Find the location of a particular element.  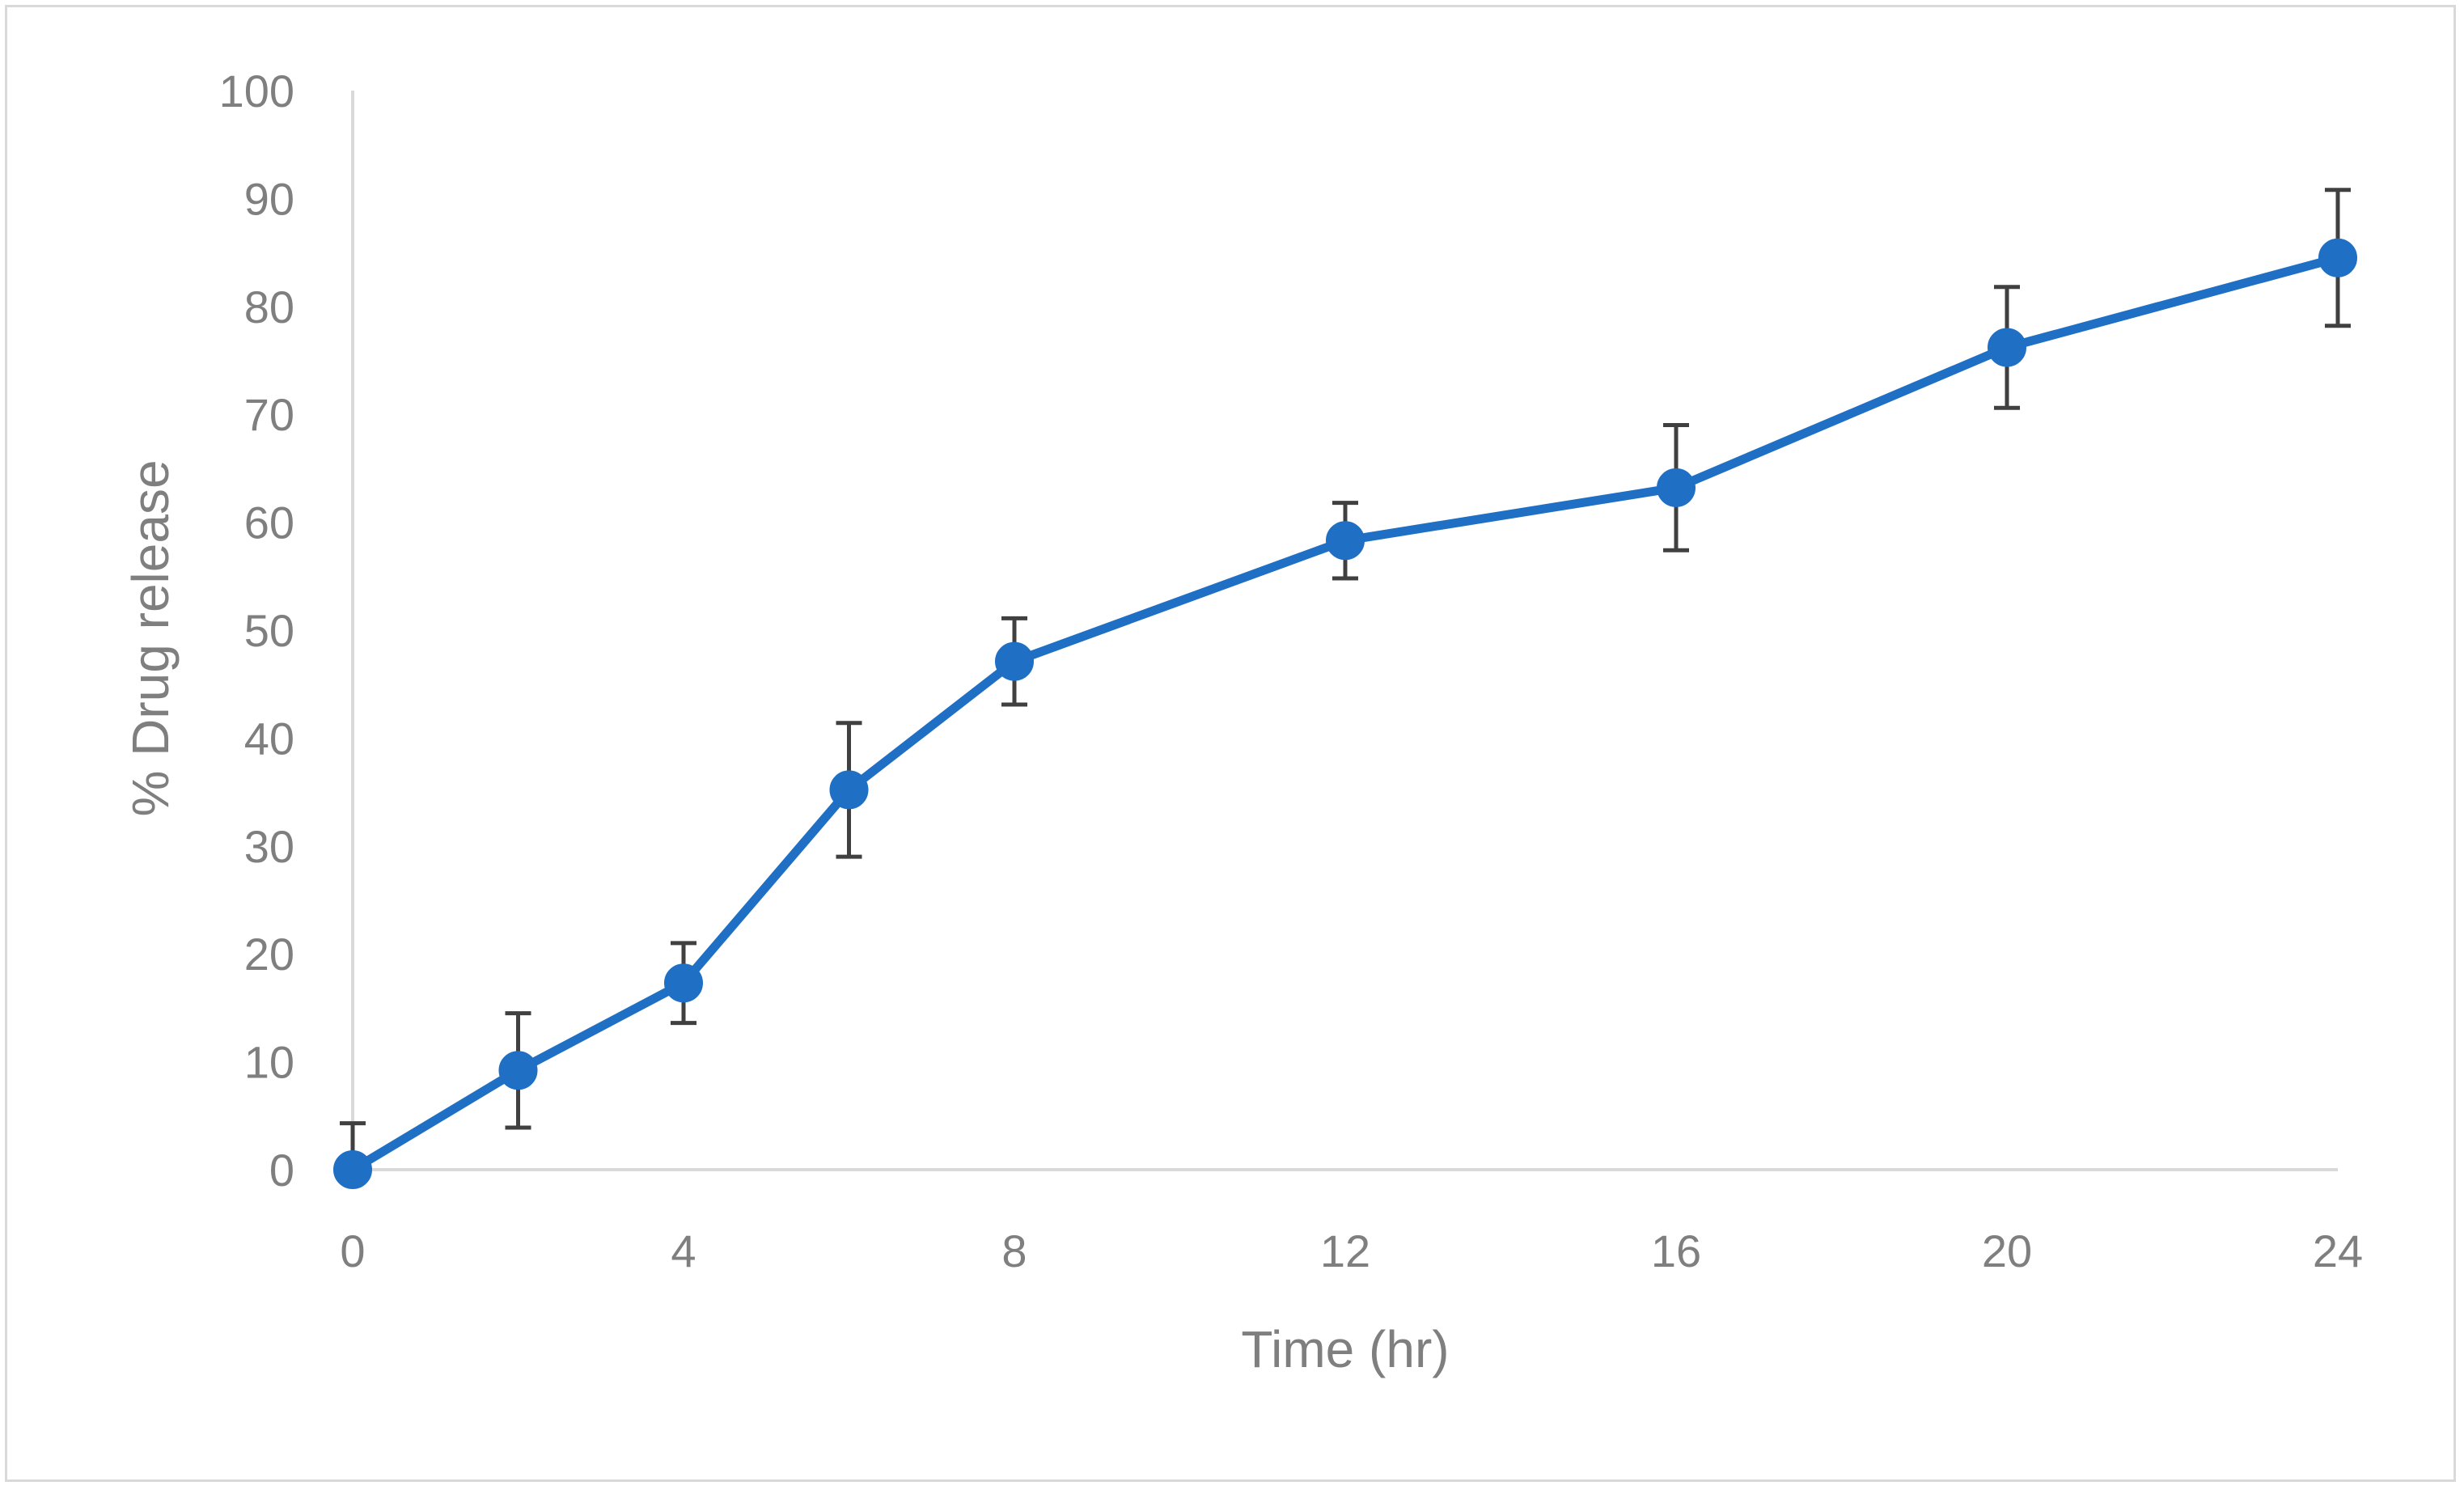

y-tick-labels: 0 10 20 30 40 50 60 70 80 90 100 is located at coordinates (256, 631).